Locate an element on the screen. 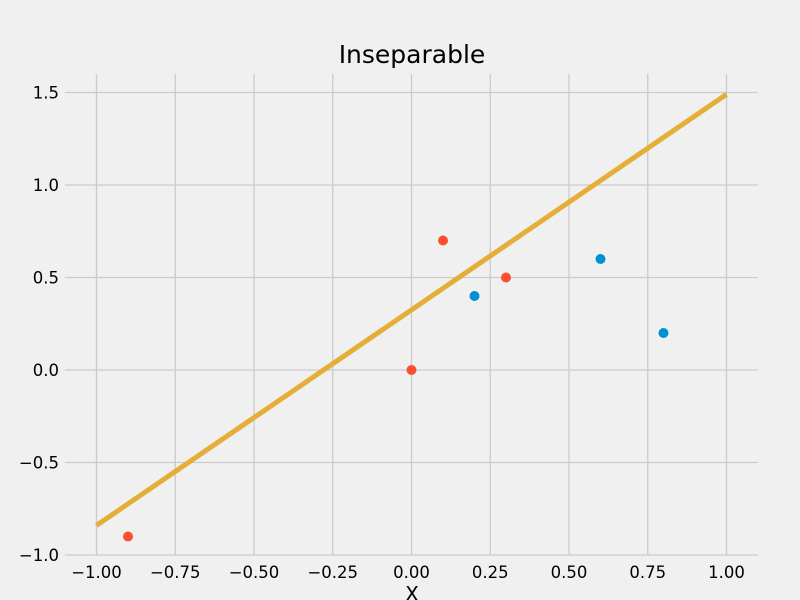 The height and width of the screenshot is (600, 800). x-tick-label: −0.25 is located at coordinates (332, 572).